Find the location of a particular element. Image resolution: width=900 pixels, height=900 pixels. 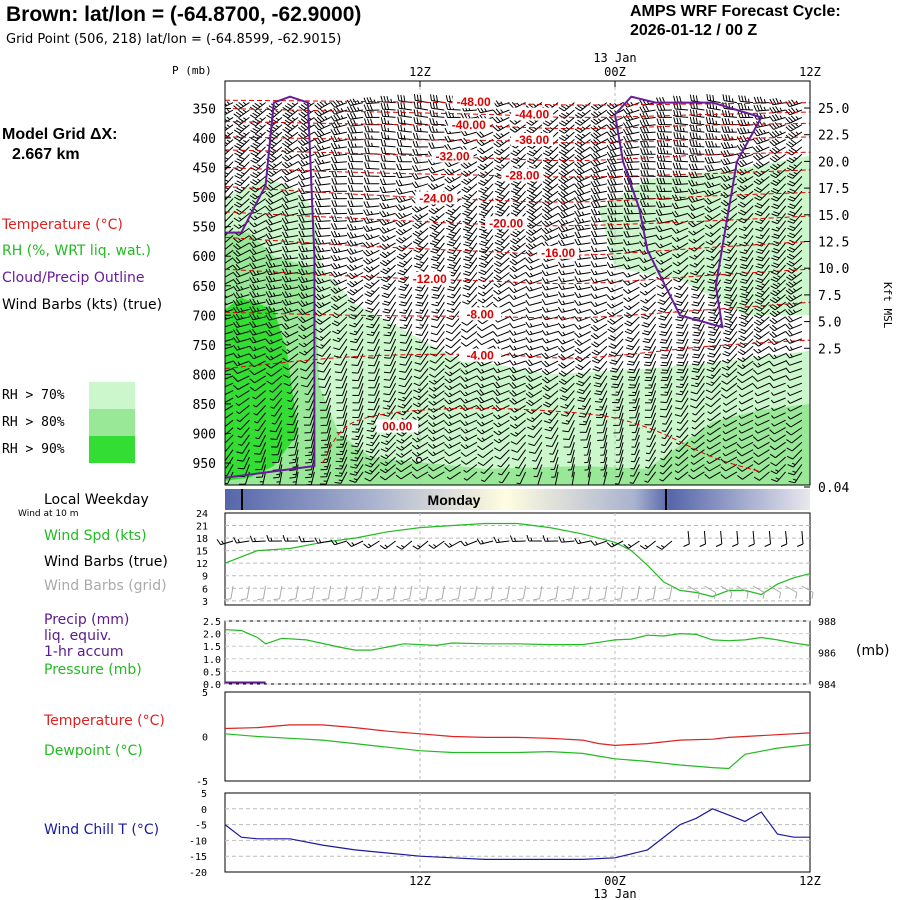

rh80-swatch is located at coordinates (112, 422).